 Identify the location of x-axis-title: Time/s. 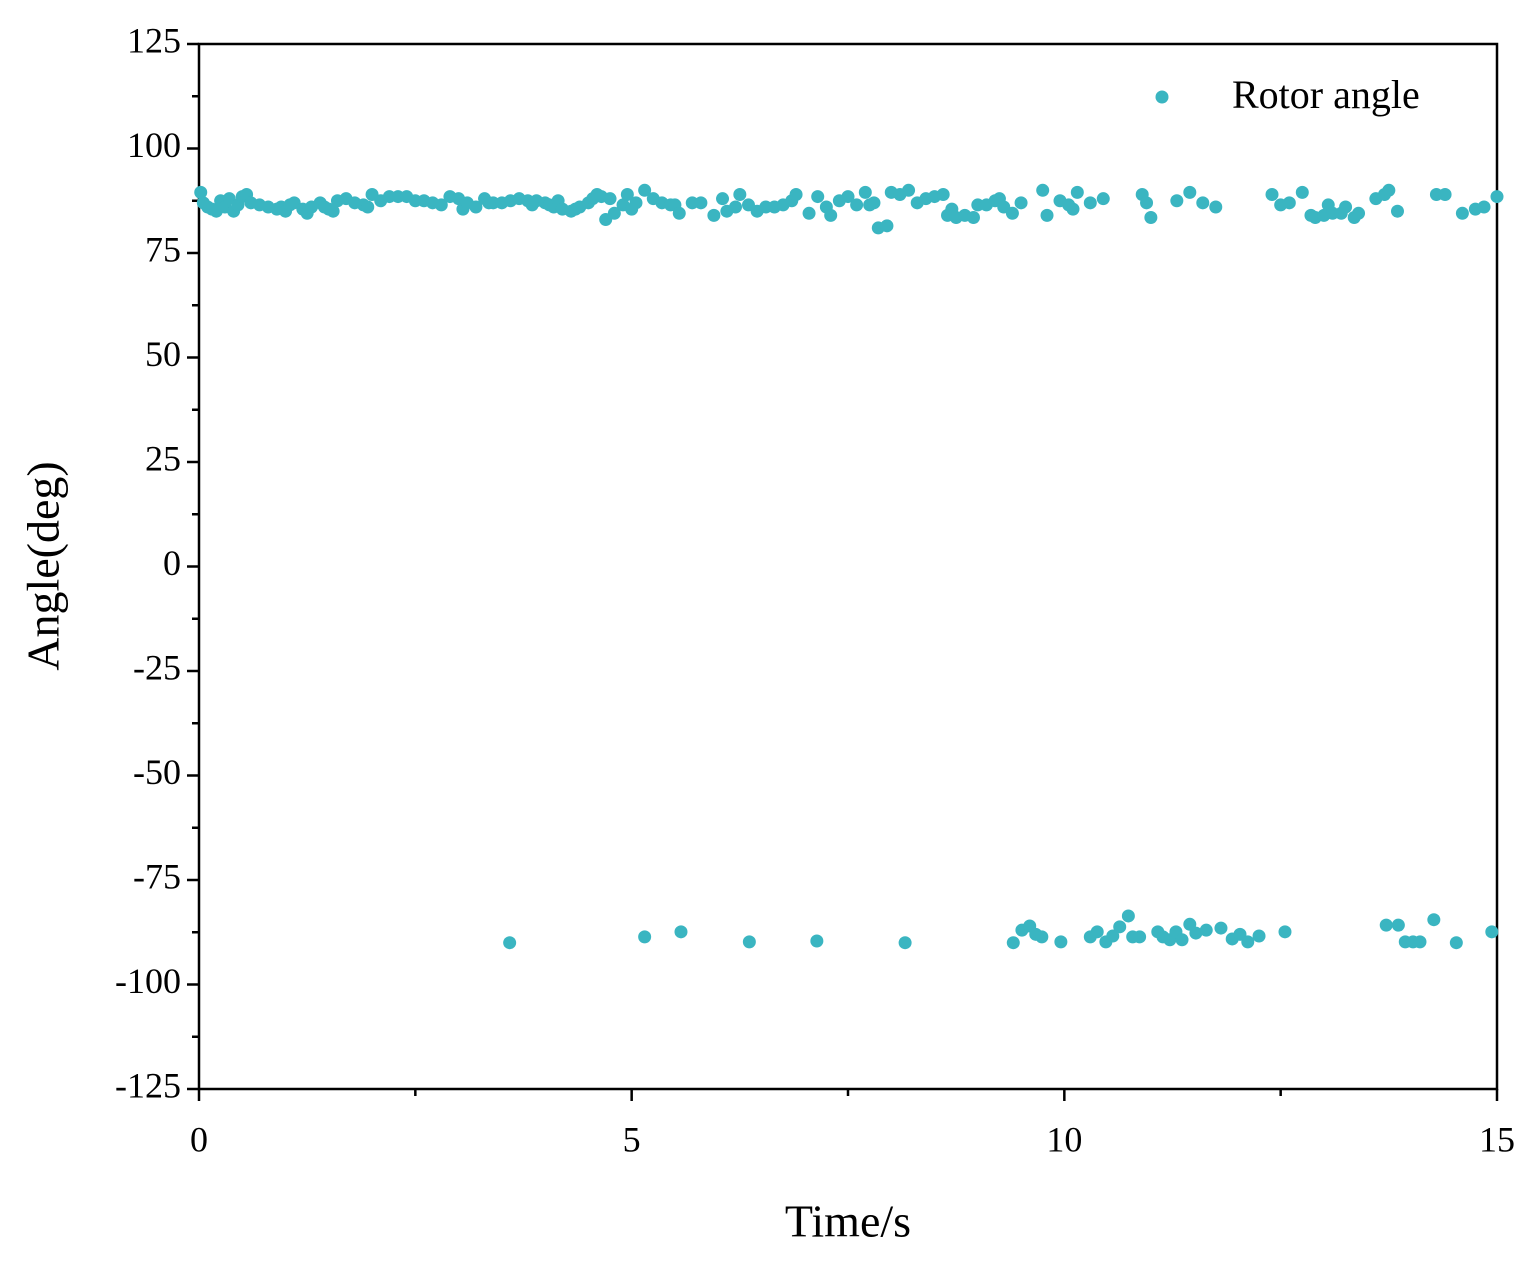
(848, 1221).